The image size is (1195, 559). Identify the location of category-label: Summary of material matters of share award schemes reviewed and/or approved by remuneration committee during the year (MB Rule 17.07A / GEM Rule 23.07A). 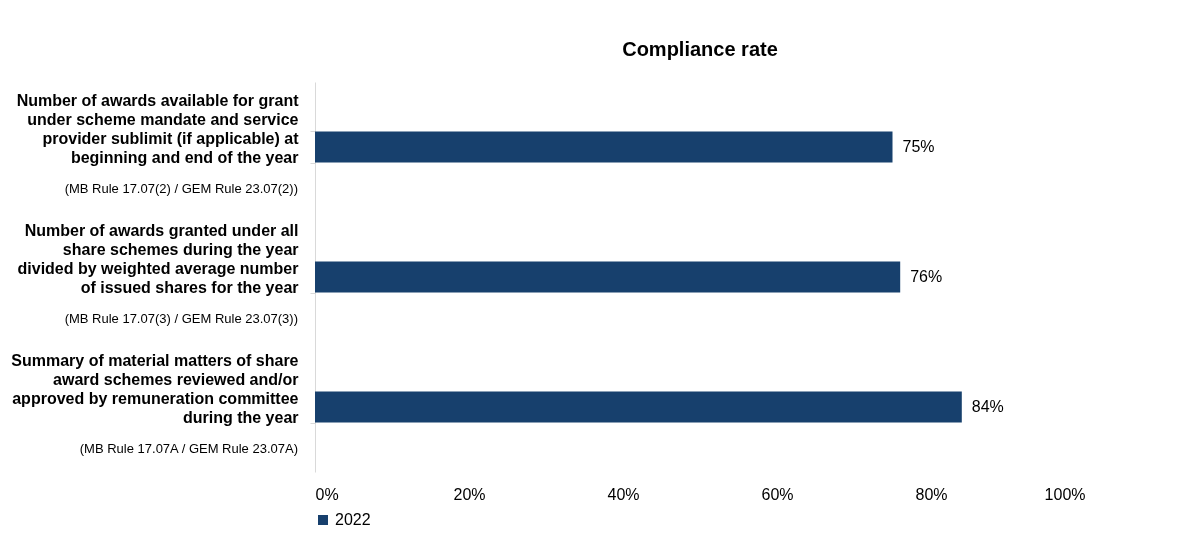
(155, 403).